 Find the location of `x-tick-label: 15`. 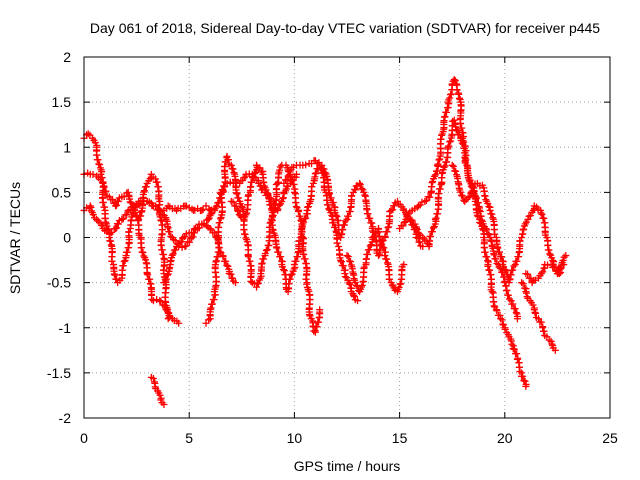

x-tick-label: 15 is located at coordinates (400, 438).